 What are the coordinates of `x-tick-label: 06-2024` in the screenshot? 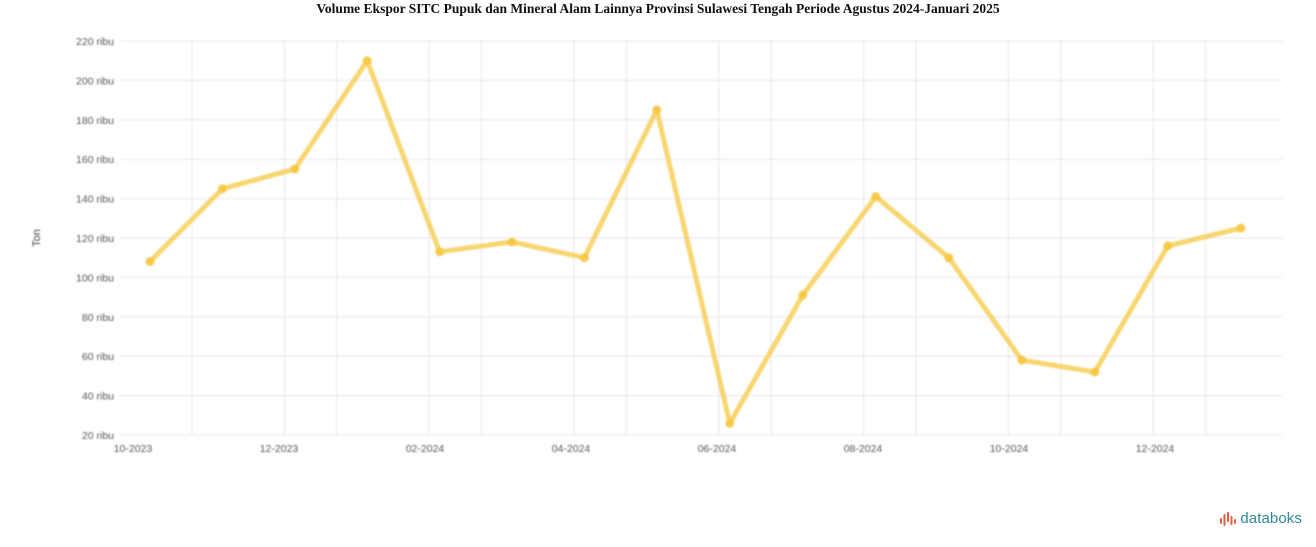 It's located at (717, 449).